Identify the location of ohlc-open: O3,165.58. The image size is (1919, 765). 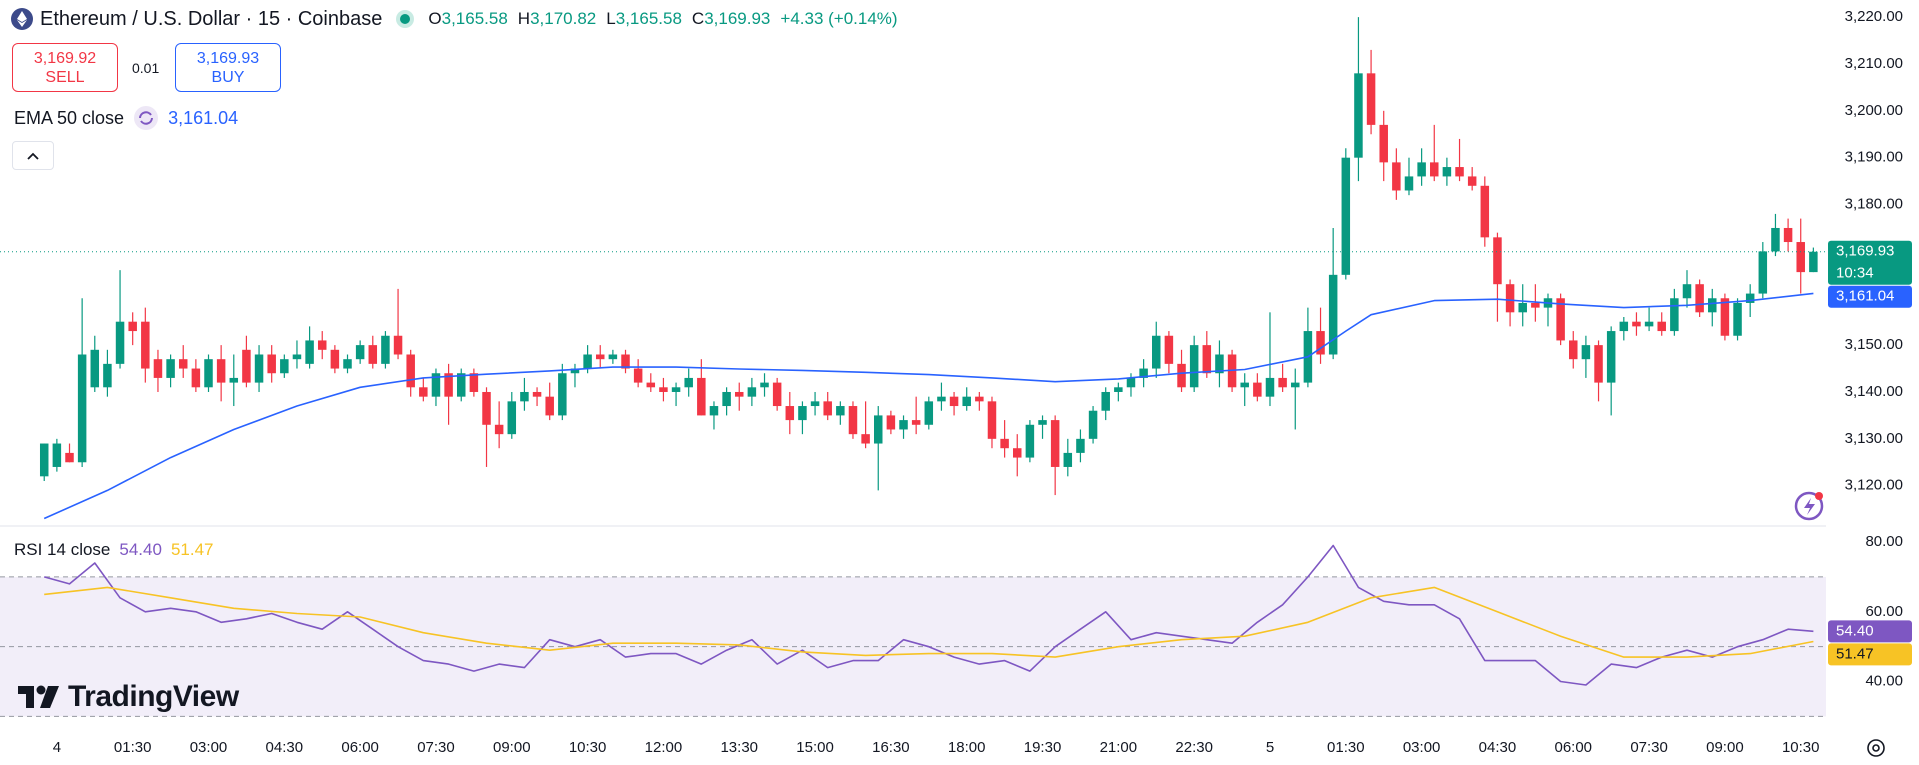
(467, 19).